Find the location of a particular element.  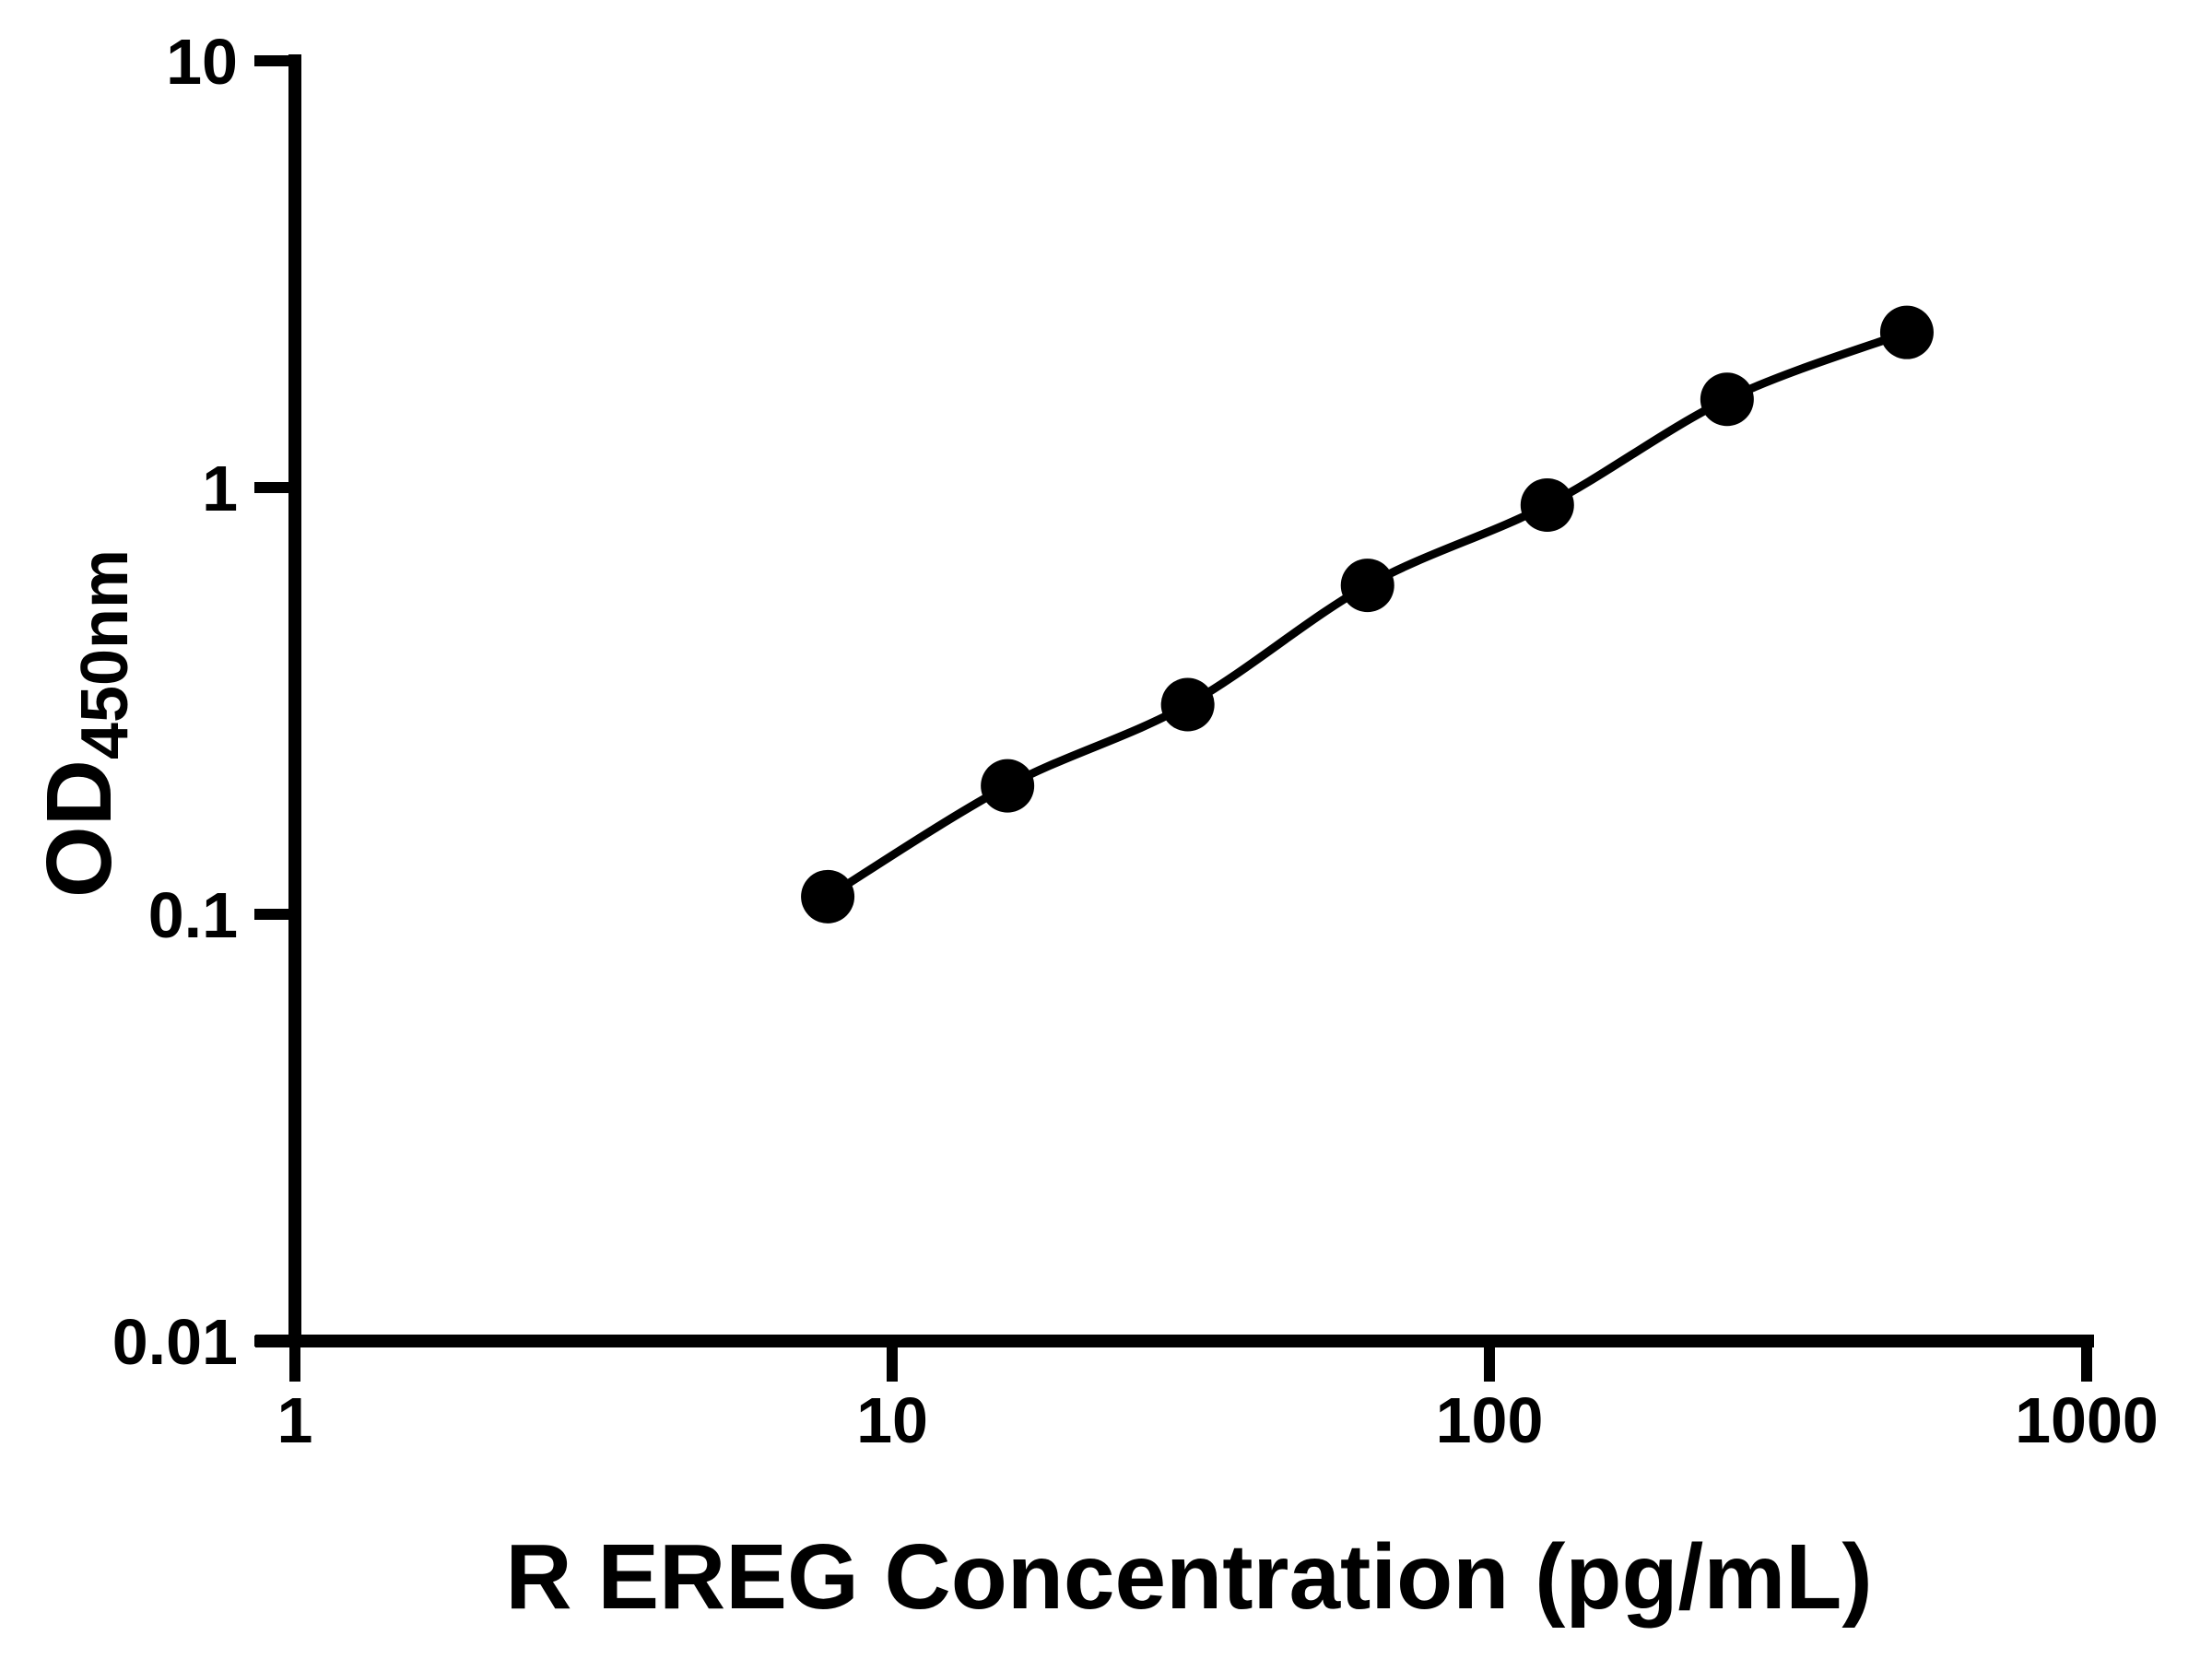

y-tick-label: 0.01 is located at coordinates (175, 1342).